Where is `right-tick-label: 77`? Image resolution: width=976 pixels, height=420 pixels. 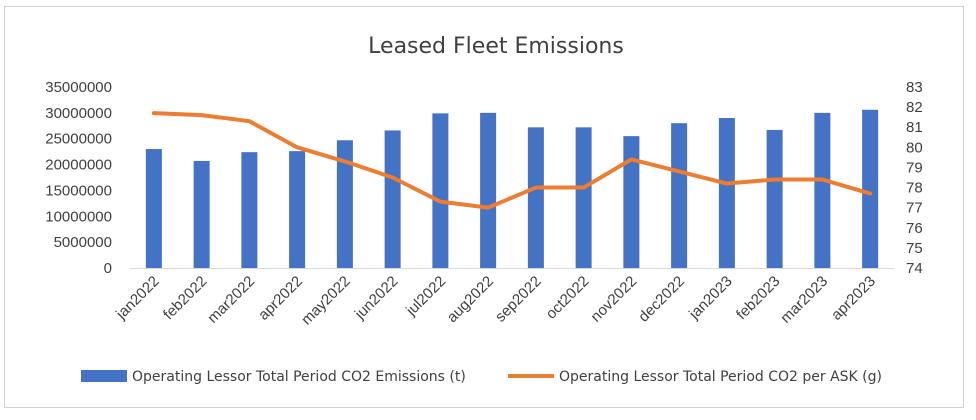 right-tick-label: 77 is located at coordinates (914, 208).